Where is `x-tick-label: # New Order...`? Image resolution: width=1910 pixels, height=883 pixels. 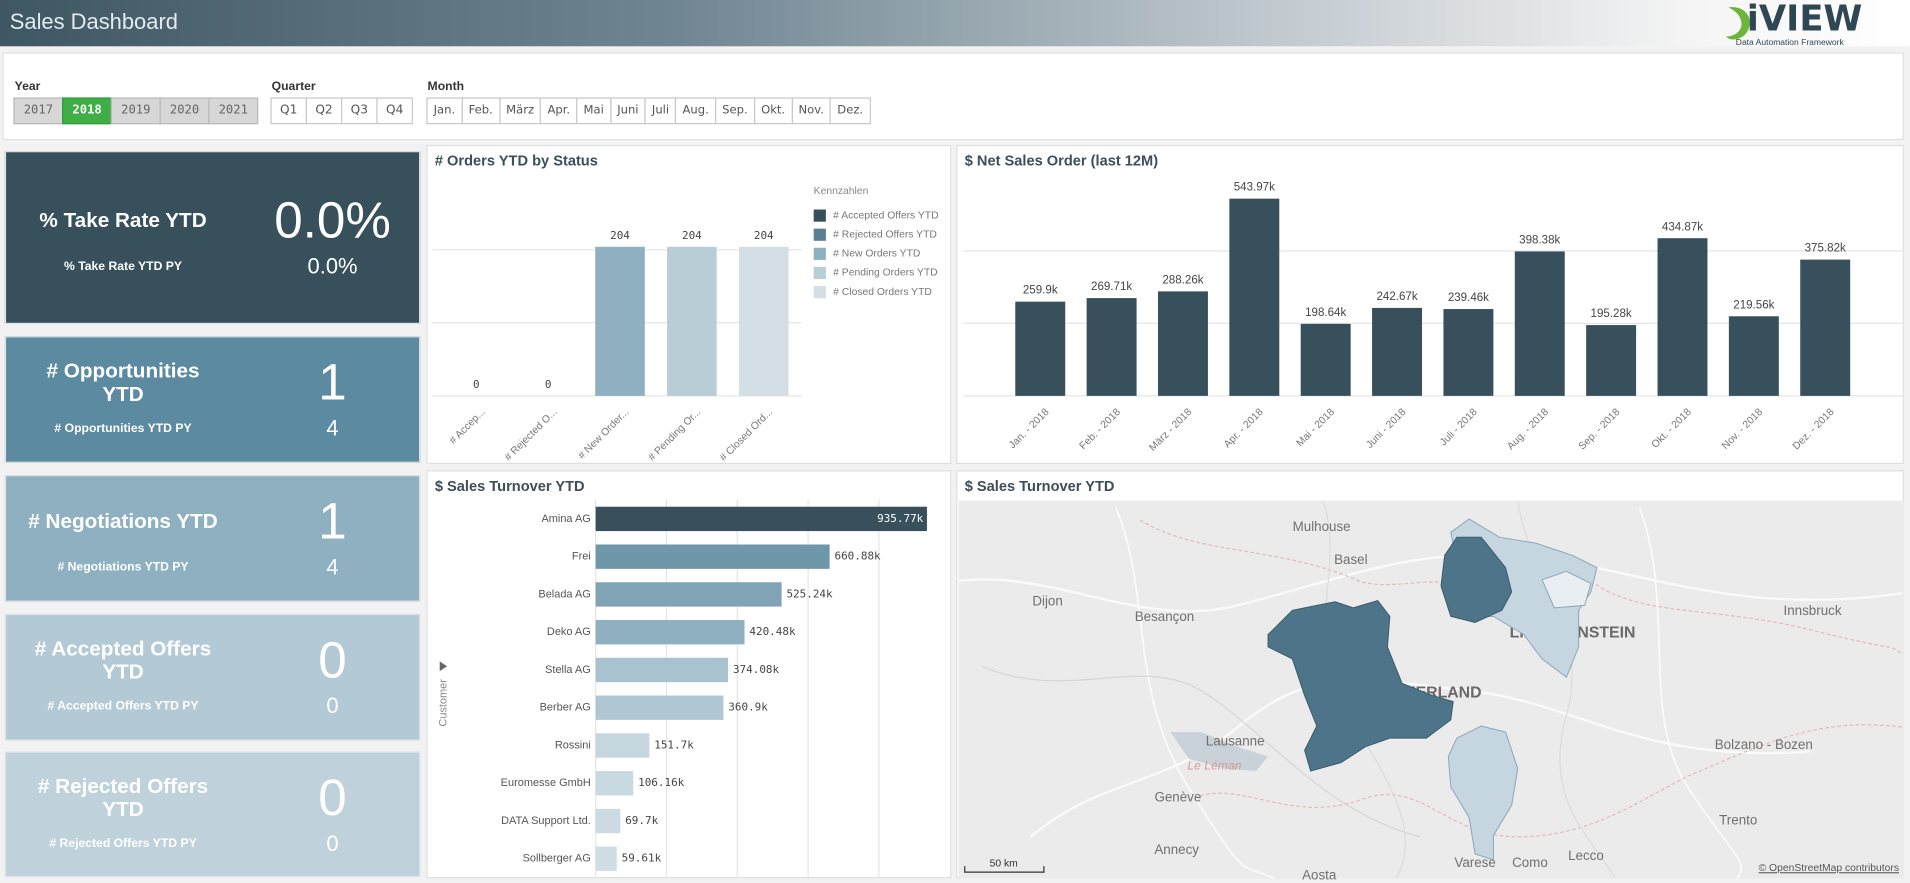
x-tick-label: # New Order... is located at coordinates (603, 434).